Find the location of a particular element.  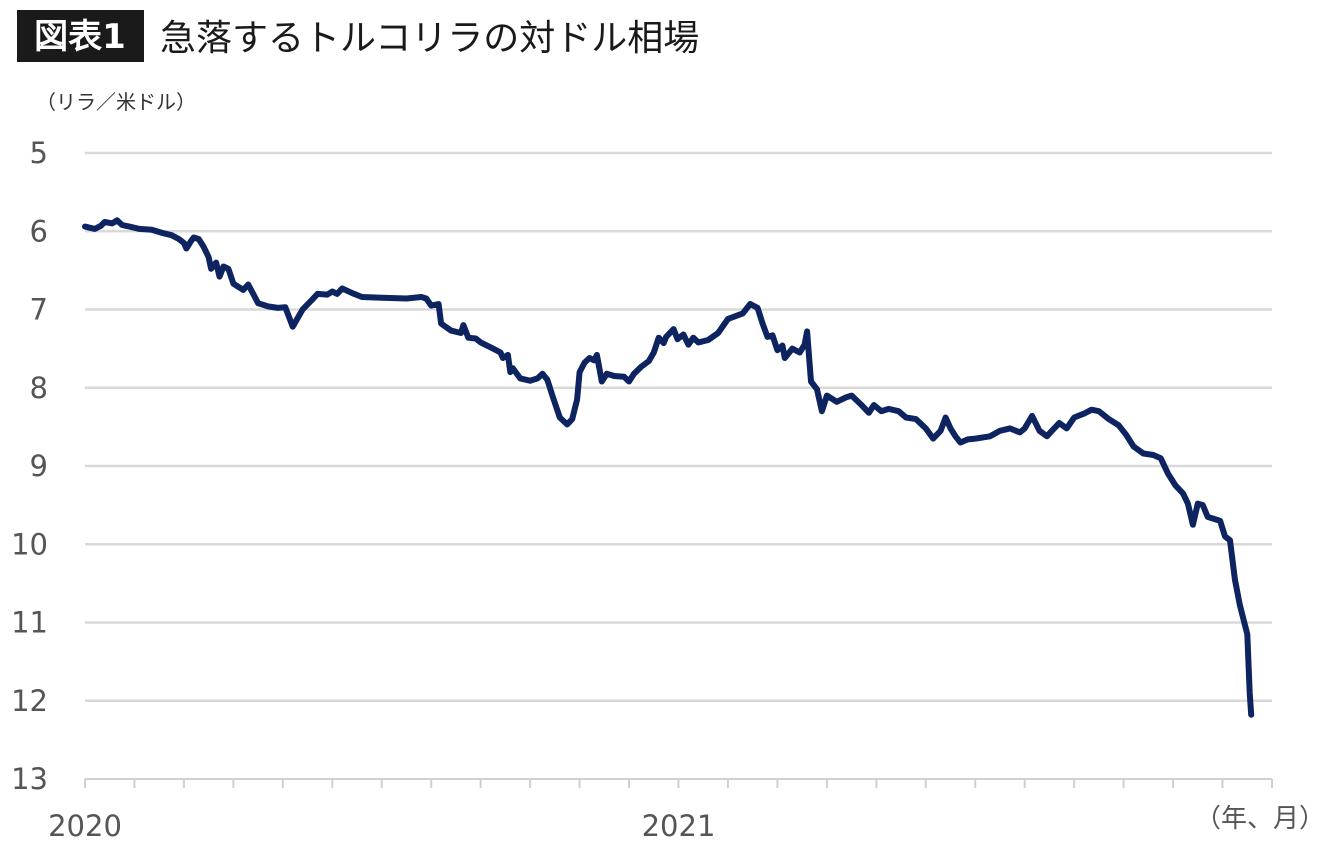

chart-title: 急落するトルコリラの対ドル相場 is located at coordinates (429, 38).